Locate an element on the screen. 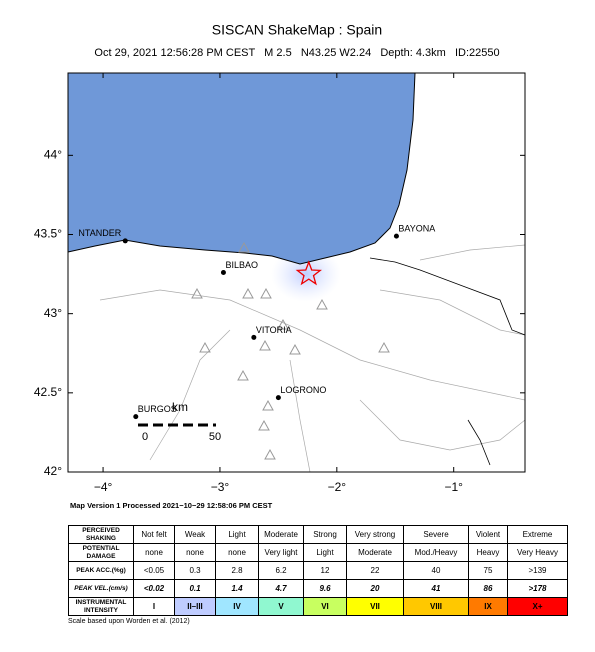 The image size is (595, 652). table-cell: Strong is located at coordinates (325, 534).